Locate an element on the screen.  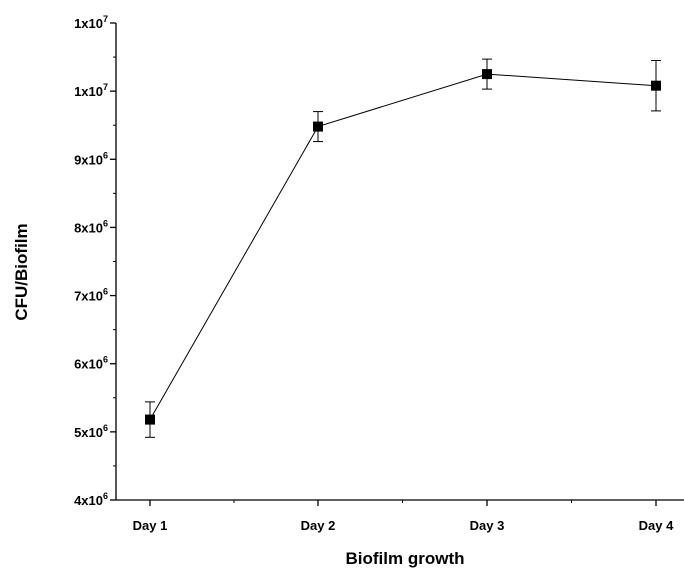
y-tick-label: 7x10⁶ is located at coordinates (91, 295).